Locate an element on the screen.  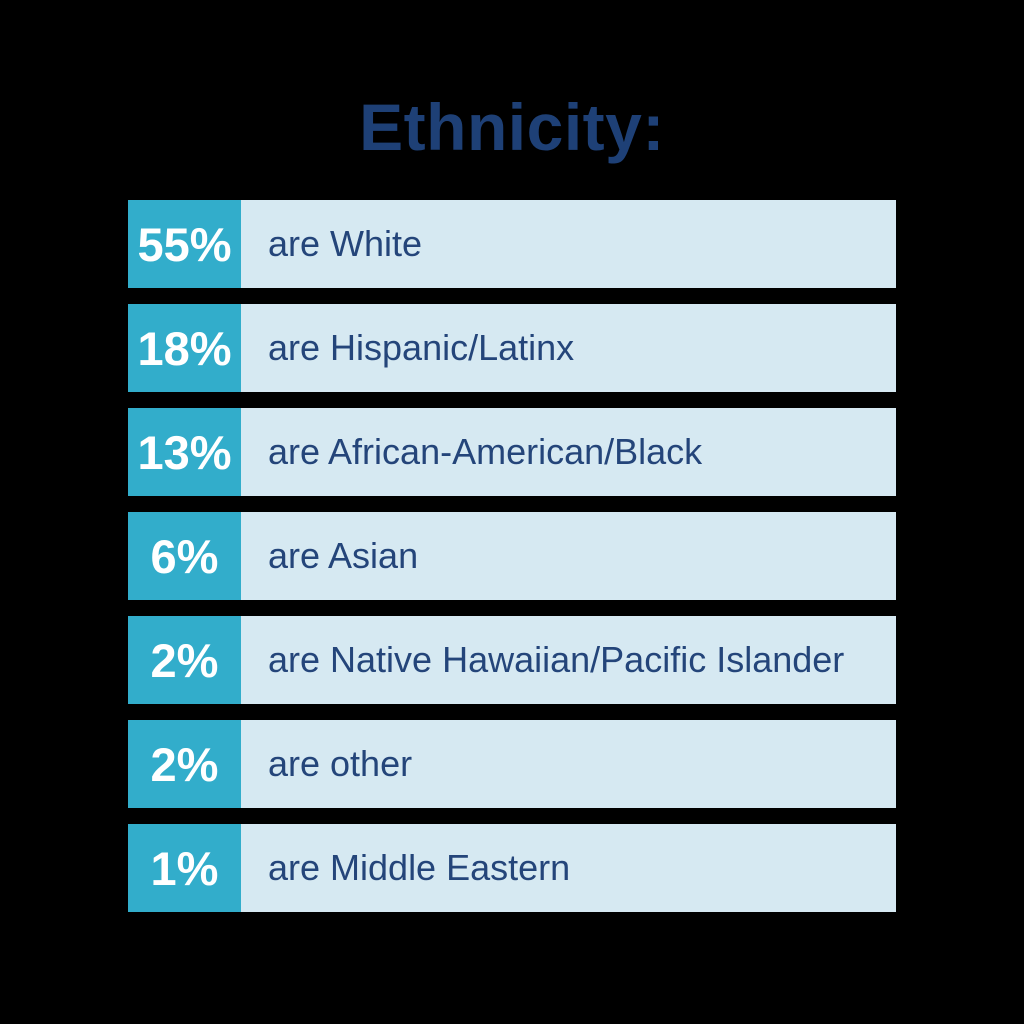
ethnicity-row: 2% are Native Hawaiian/Pacific Islander is located at coordinates (512, 660).